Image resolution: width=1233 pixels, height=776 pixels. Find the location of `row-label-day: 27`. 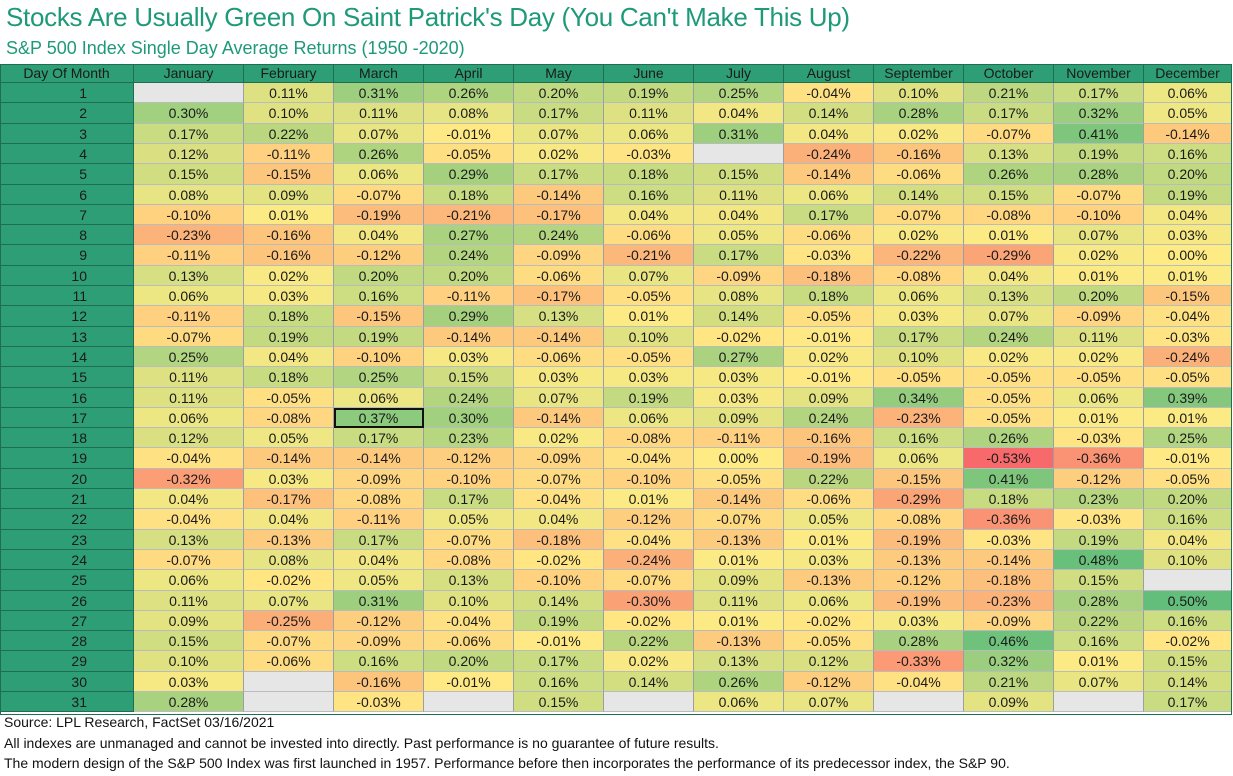

row-label-day: 27 is located at coordinates (67, 621).